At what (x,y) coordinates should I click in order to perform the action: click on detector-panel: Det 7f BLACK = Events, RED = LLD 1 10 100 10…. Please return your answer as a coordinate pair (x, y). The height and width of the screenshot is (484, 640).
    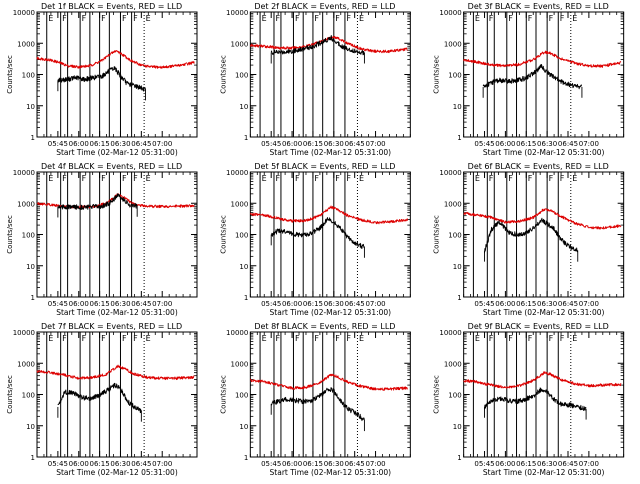
    Looking at the image, I should click on (102, 399).